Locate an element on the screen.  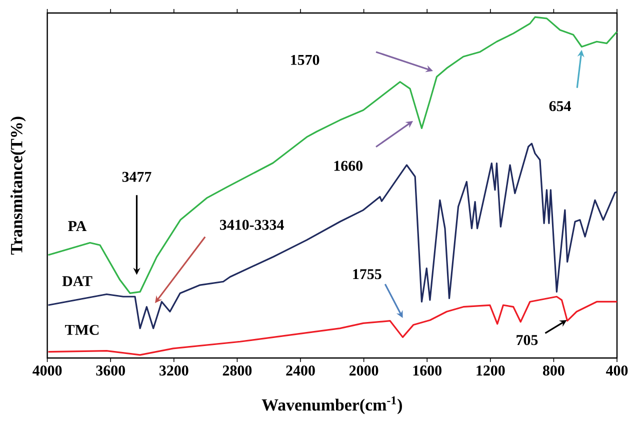
x-tick-label: 400 is located at coordinates (617, 371).